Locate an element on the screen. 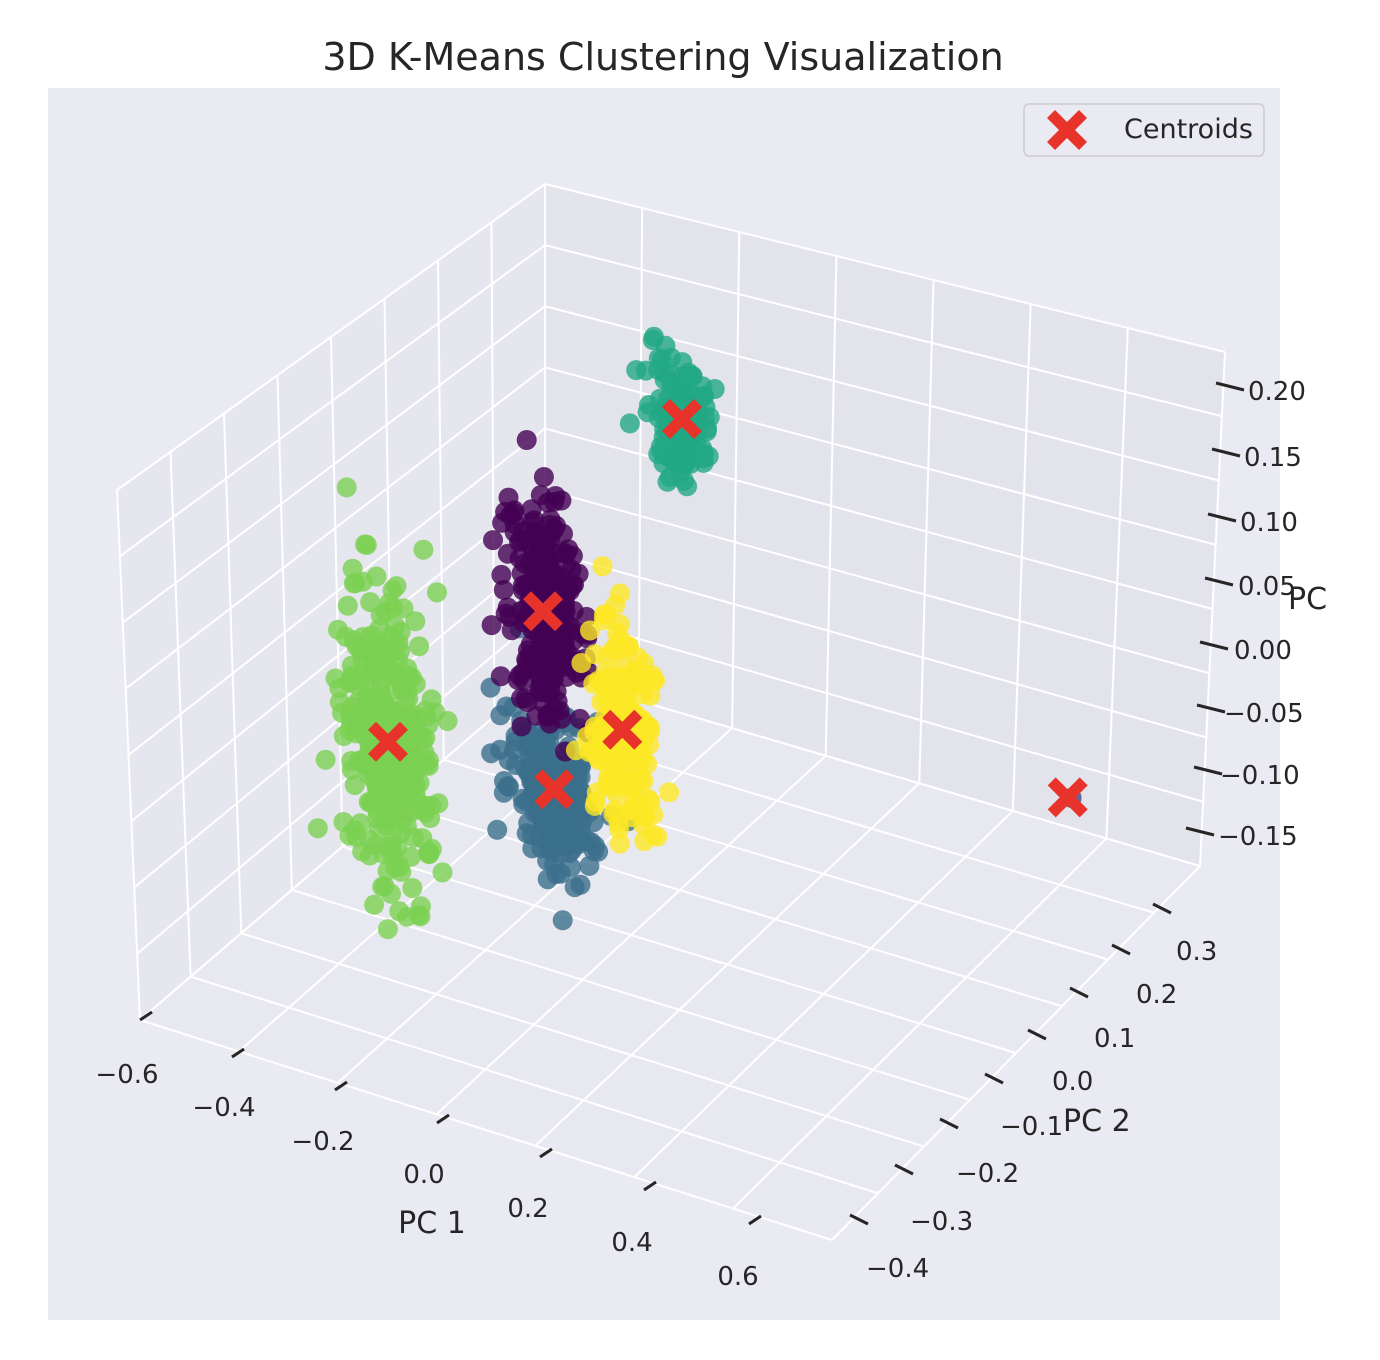 This screenshot has width=1380, height=1360. x-tick-label: −0.4 is located at coordinates (223, 1108).